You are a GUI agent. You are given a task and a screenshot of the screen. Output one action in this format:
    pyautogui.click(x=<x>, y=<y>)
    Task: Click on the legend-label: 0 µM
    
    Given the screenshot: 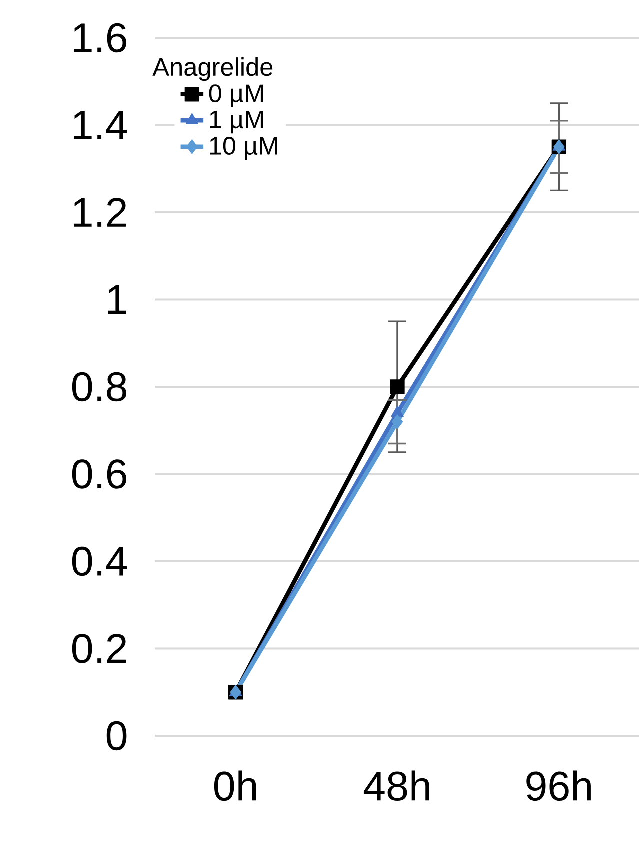 What is the action you would take?
    pyautogui.click(x=236, y=96)
    